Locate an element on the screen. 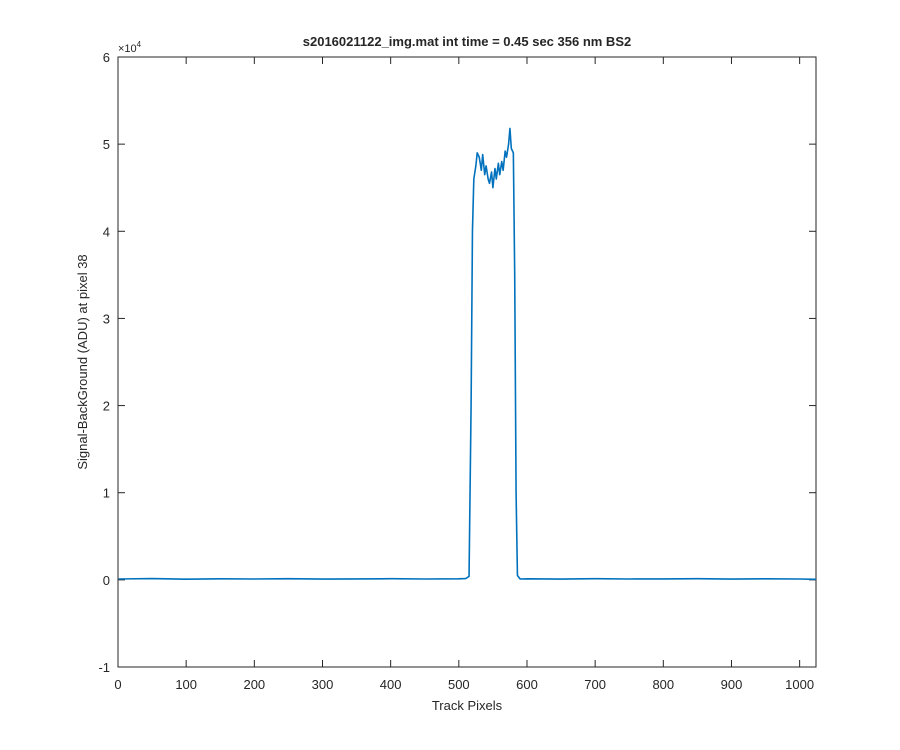  y-multiplier: ×10⁴ is located at coordinates (130, 47).